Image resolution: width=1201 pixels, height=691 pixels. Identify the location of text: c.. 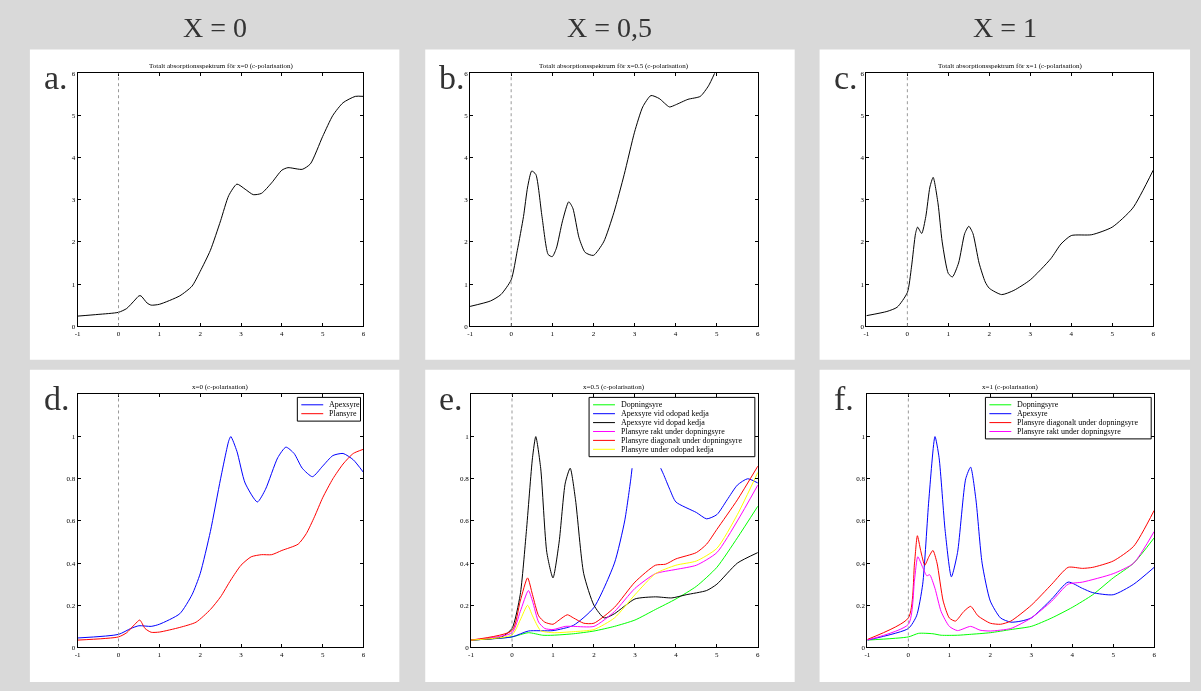
(846, 77).